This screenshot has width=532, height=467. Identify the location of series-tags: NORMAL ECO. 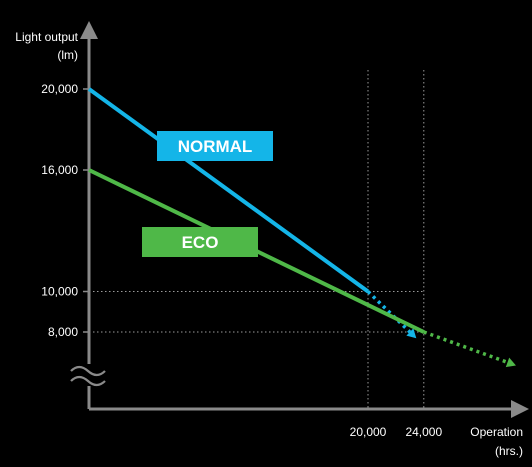
(207, 194).